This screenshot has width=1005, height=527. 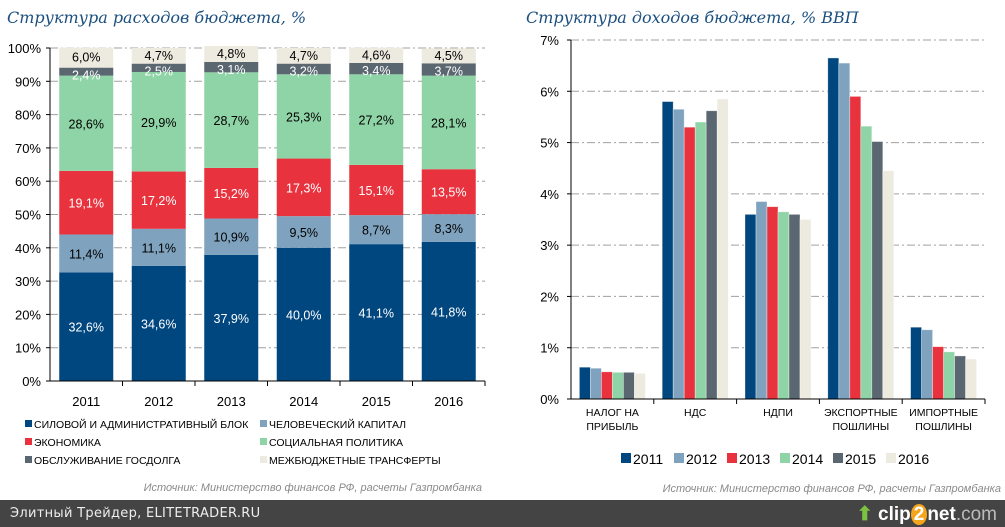 What do you see at coordinates (376, 71) in the screenshot?
I see `data-label: 3,4%` at bounding box center [376, 71].